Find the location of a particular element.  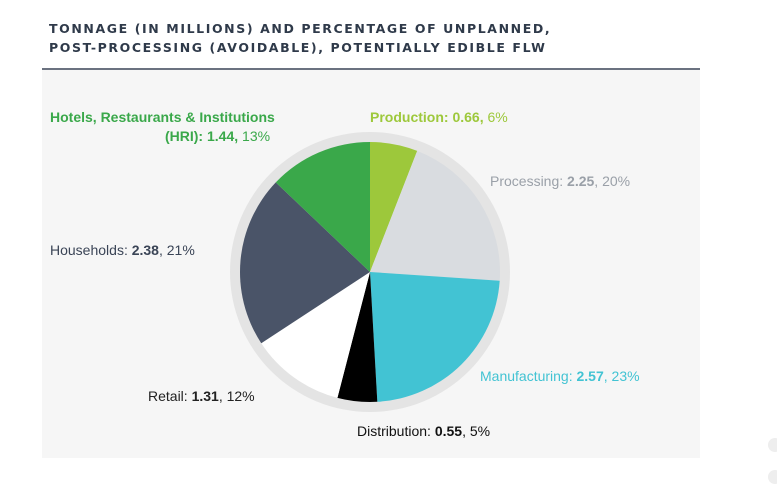

edge-mark-top is located at coordinates (772, 445).